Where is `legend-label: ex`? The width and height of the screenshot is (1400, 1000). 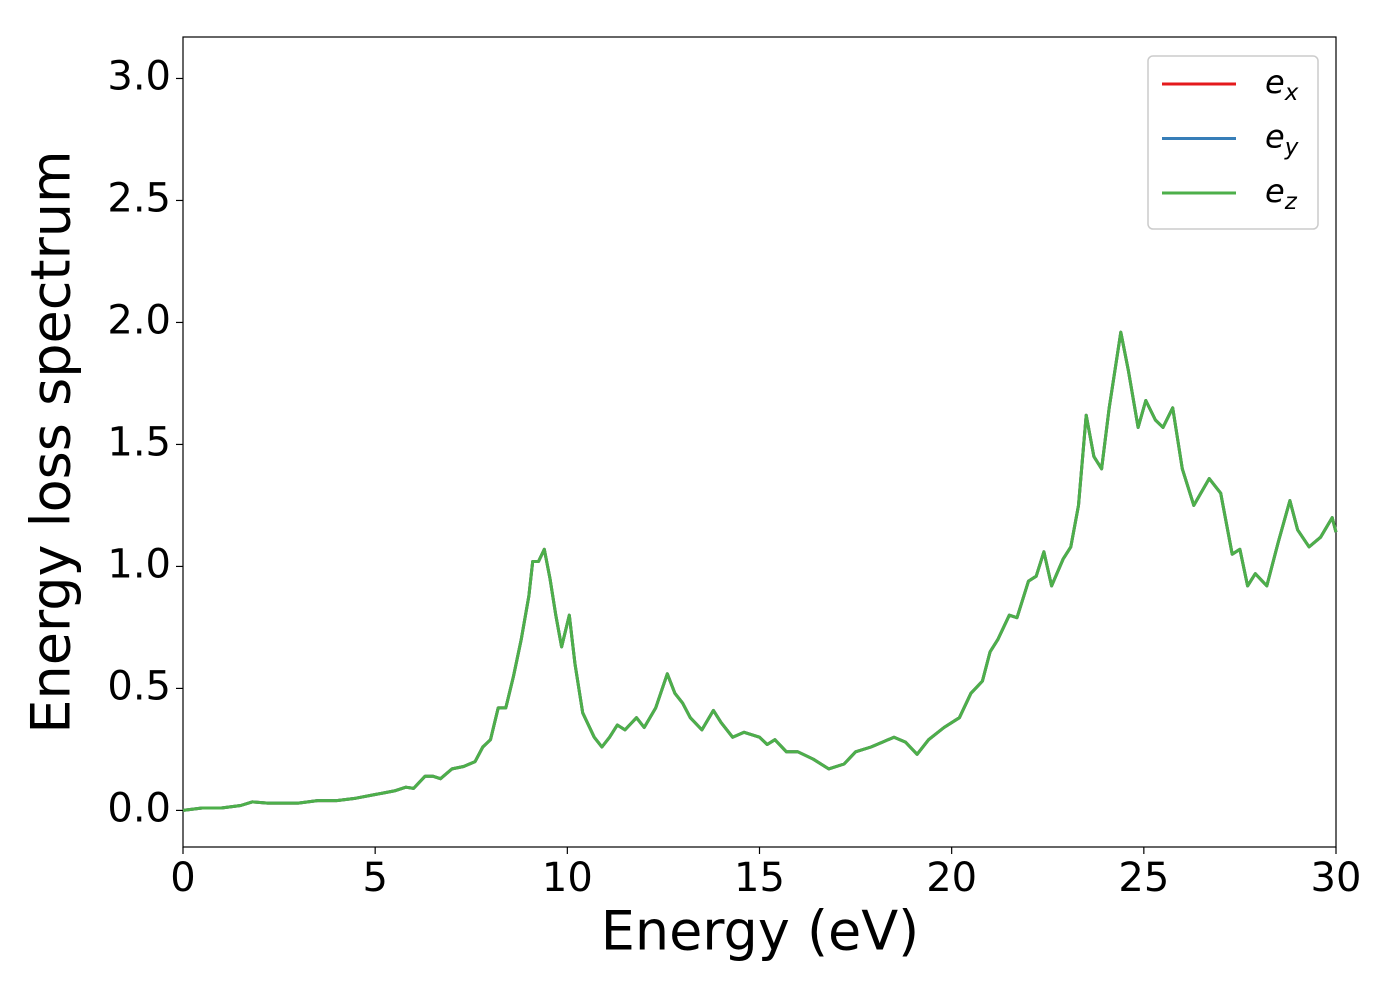
legend-label: ex is located at coordinates (1282, 84).